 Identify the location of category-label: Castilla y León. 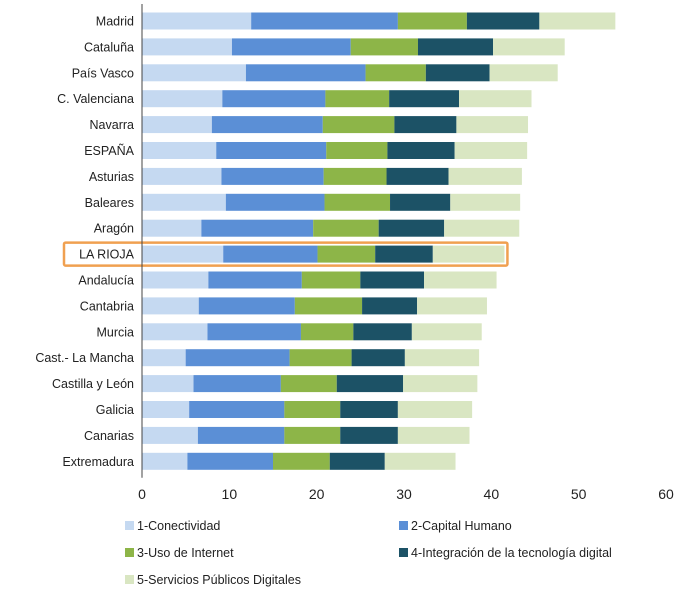
(93, 384).